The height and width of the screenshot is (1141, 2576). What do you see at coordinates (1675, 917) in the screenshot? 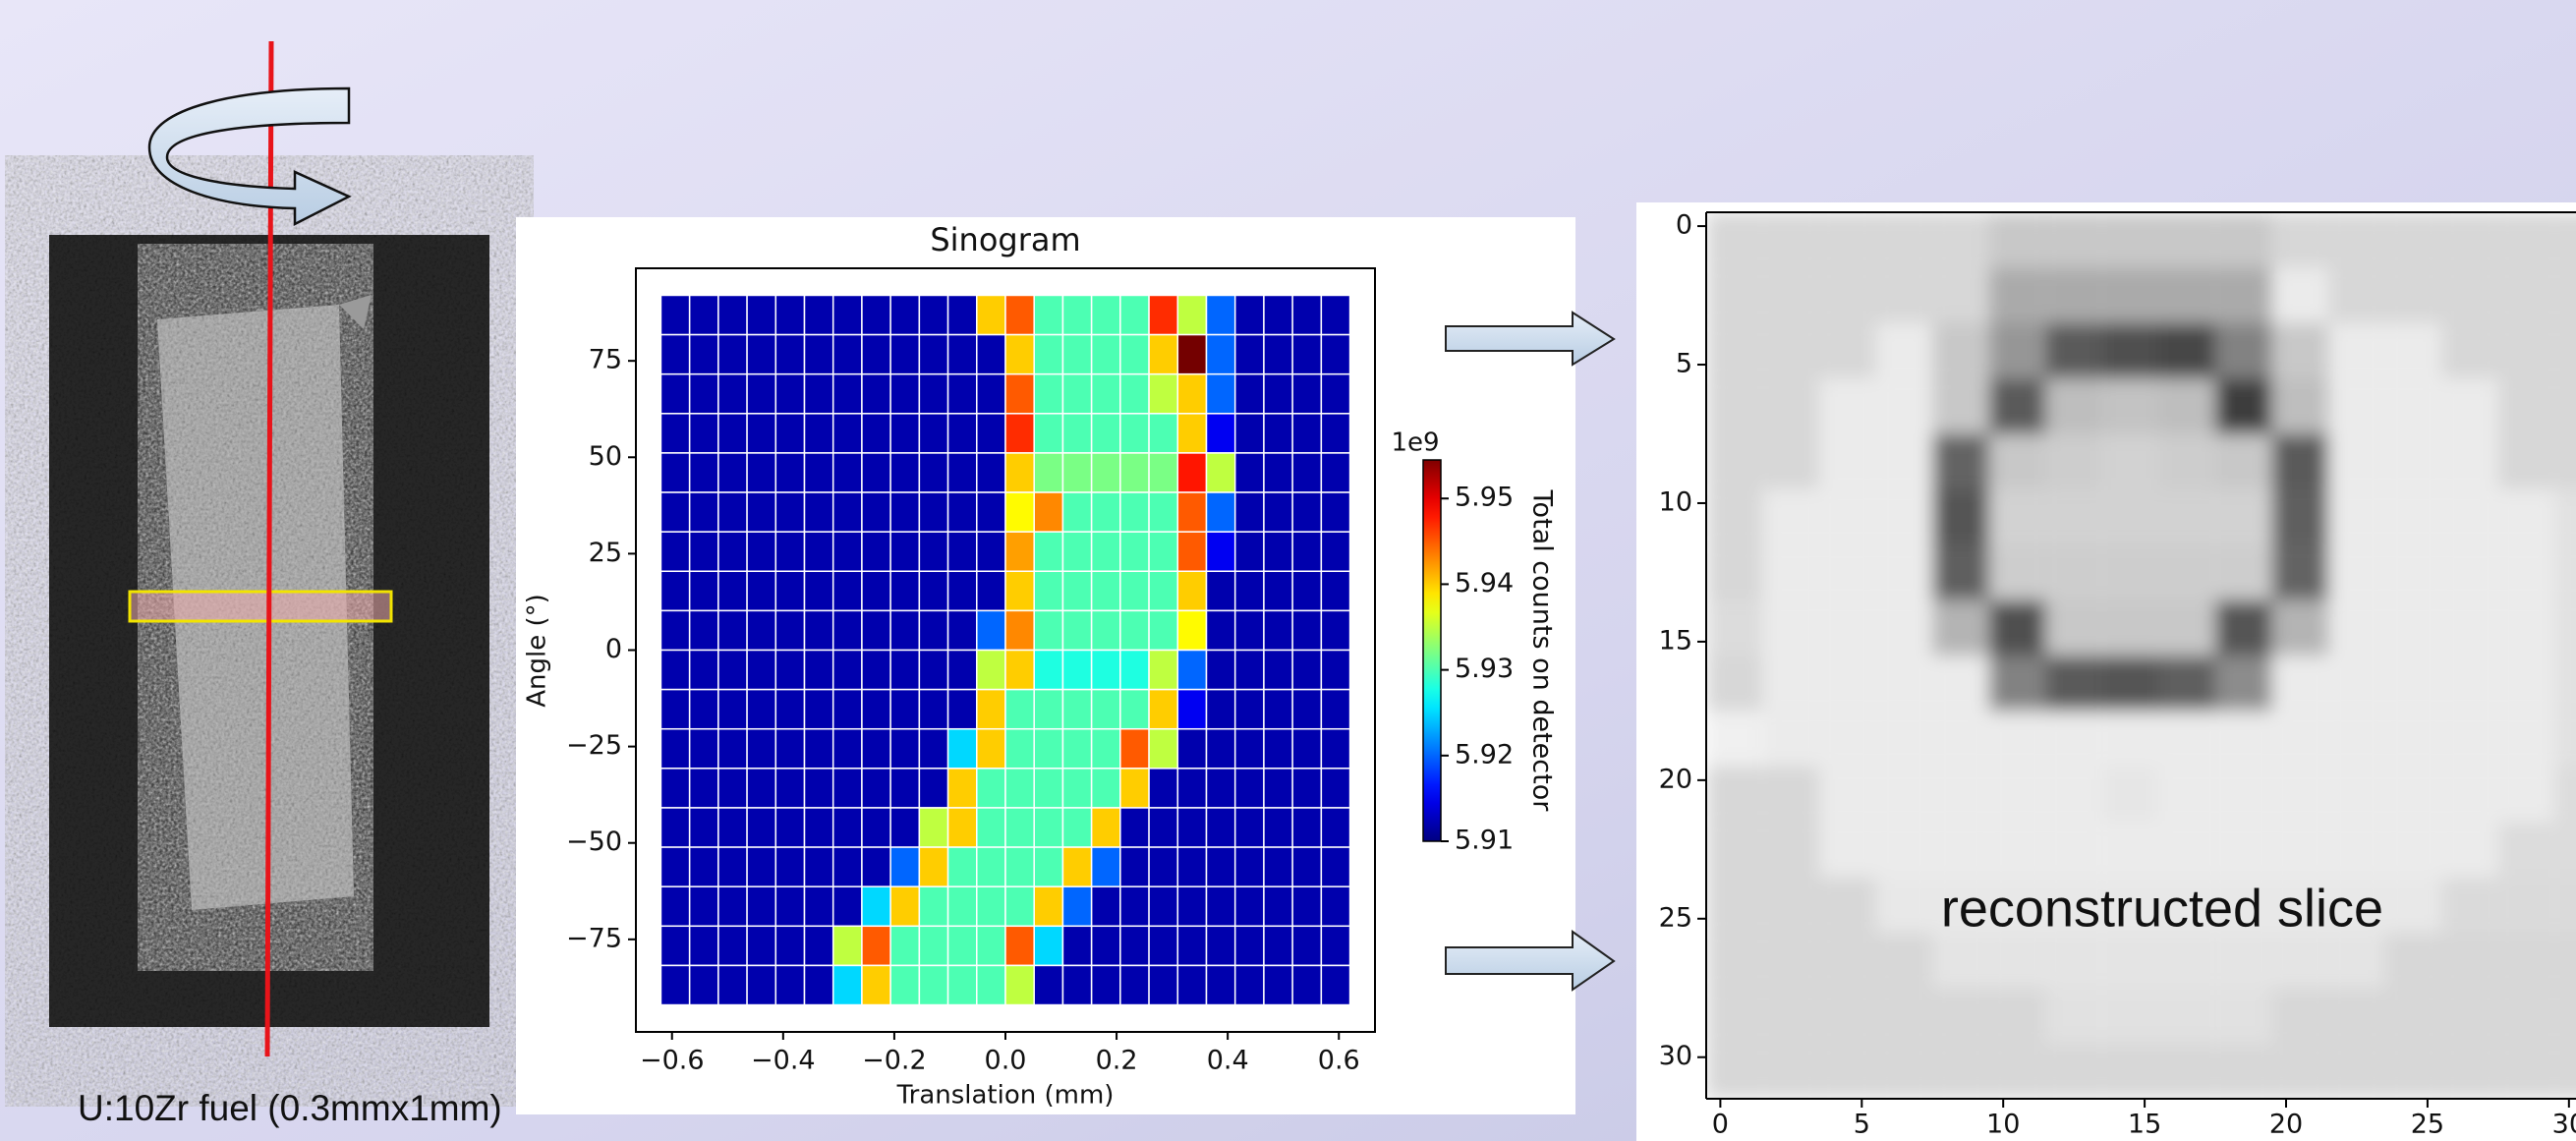
I see `y-tick-label: 25` at bounding box center [1675, 917].